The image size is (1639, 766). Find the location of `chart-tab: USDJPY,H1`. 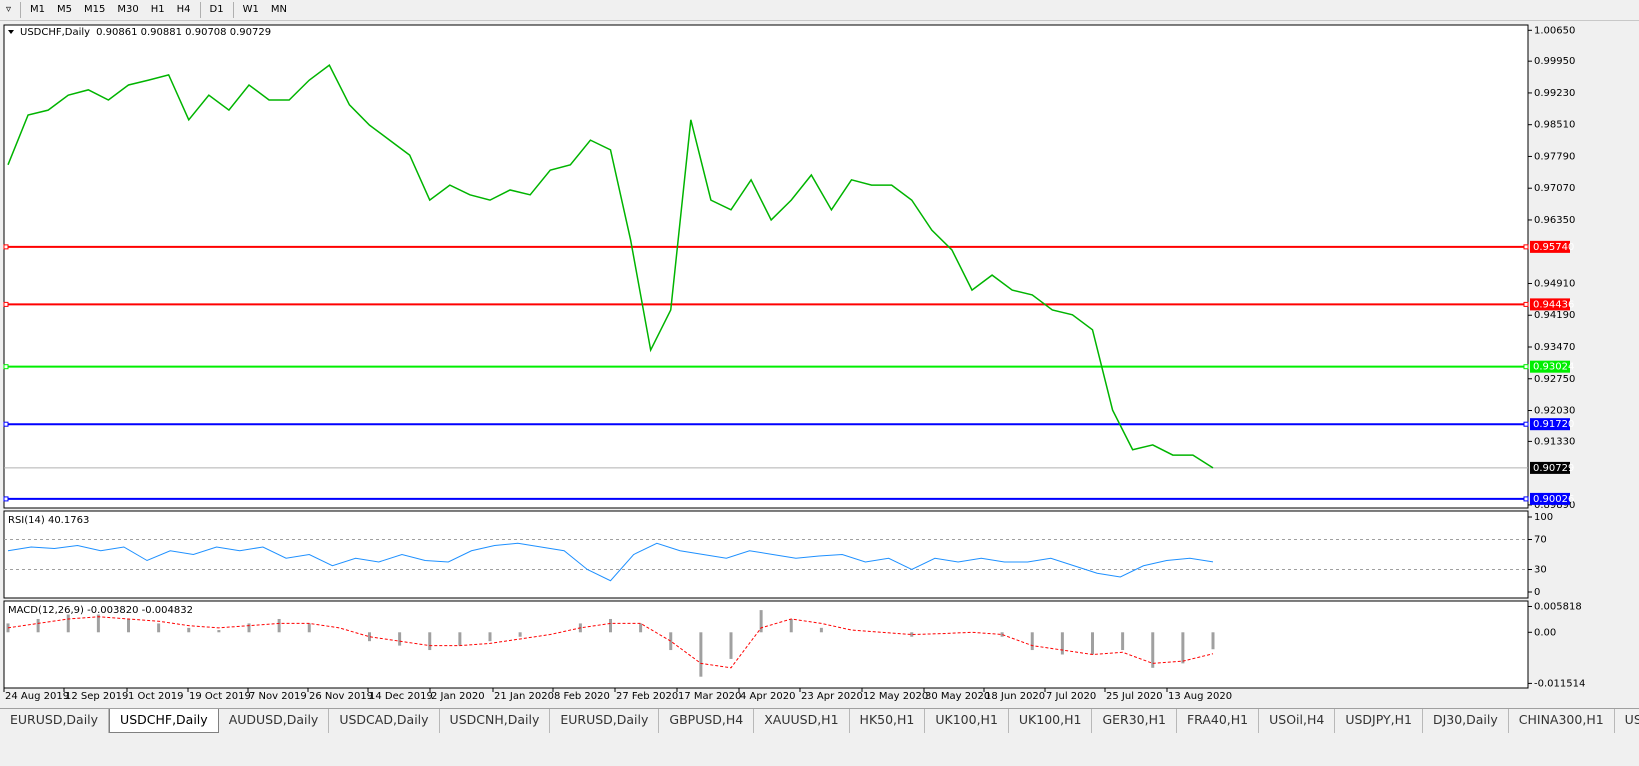

chart-tab: USDJPY,H1 is located at coordinates (1379, 721).